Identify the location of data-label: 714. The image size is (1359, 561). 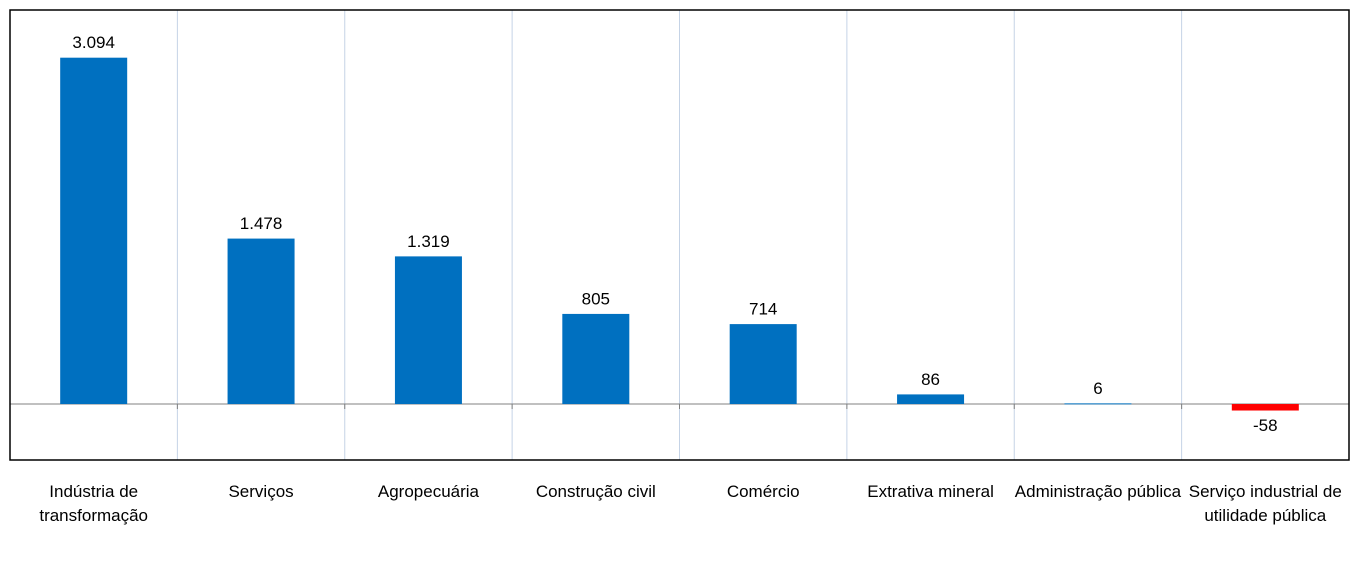
(763, 309).